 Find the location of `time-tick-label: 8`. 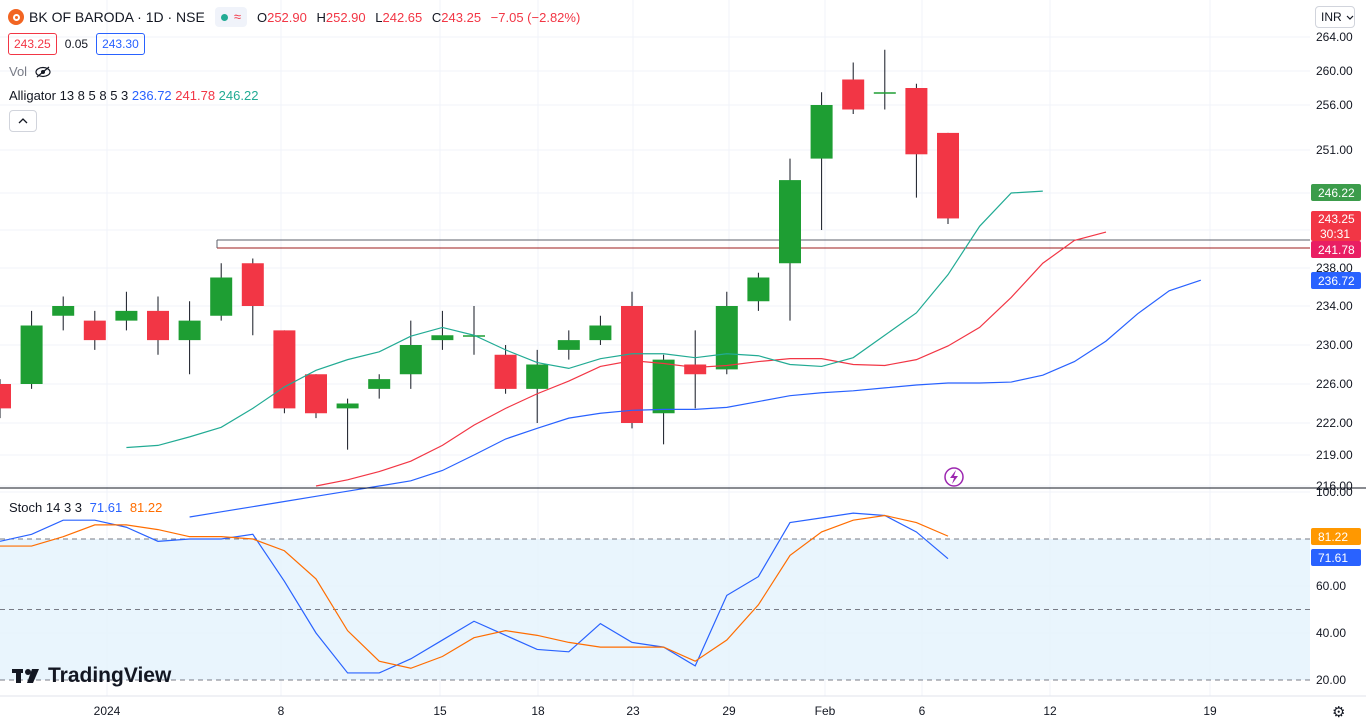

time-tick-label: 8 is located at coordinates (281, 711).